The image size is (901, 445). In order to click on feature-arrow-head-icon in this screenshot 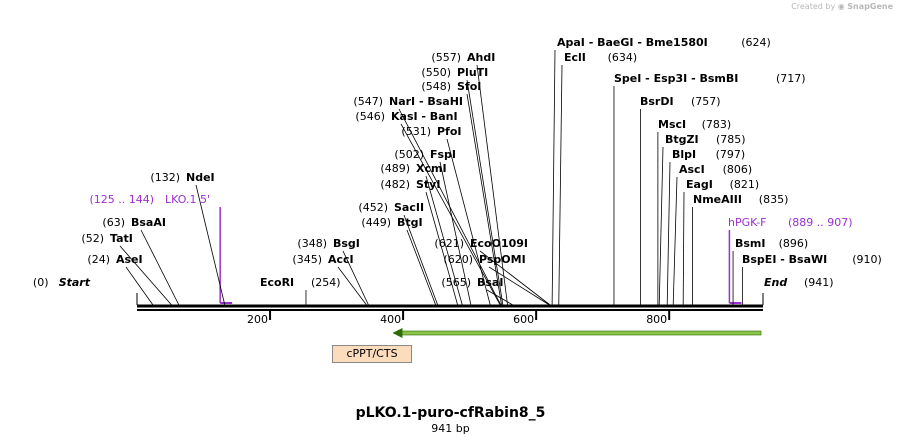, I will do `click(397, 333)`.